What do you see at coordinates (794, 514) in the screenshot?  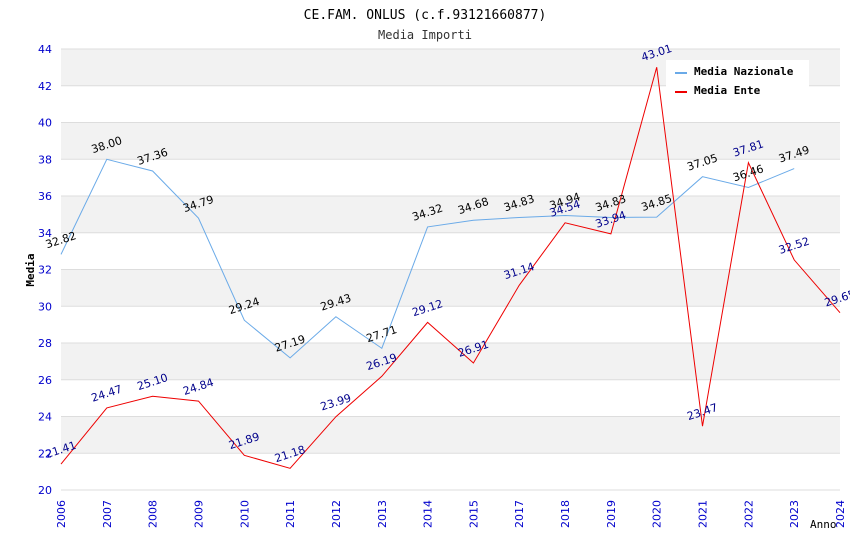 I see `x-tick-label: 2023` at bounding box center [794, 514].